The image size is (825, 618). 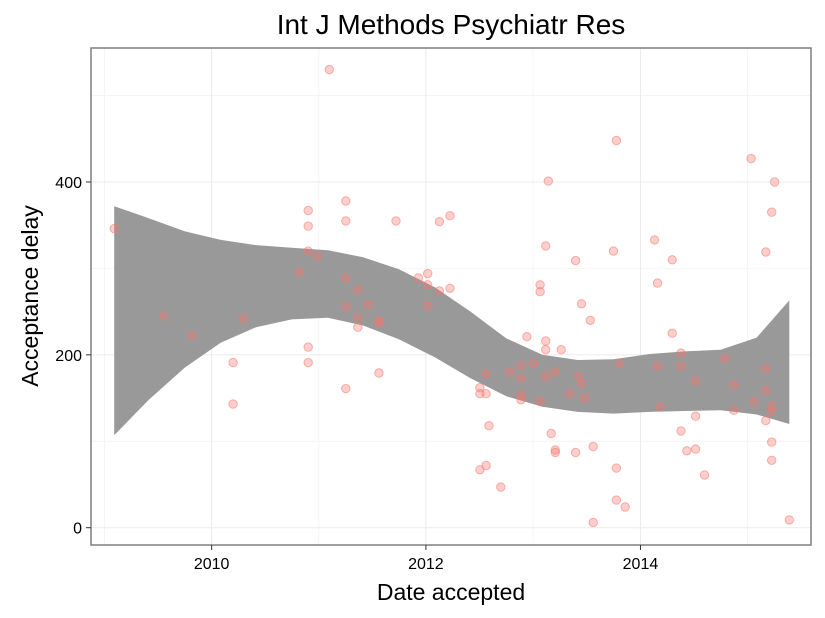 What do you see at coordinates (30, 296) in the screenshot?
I see `y-axis-label: Acceptance delay` at bounding box center [30, 296].